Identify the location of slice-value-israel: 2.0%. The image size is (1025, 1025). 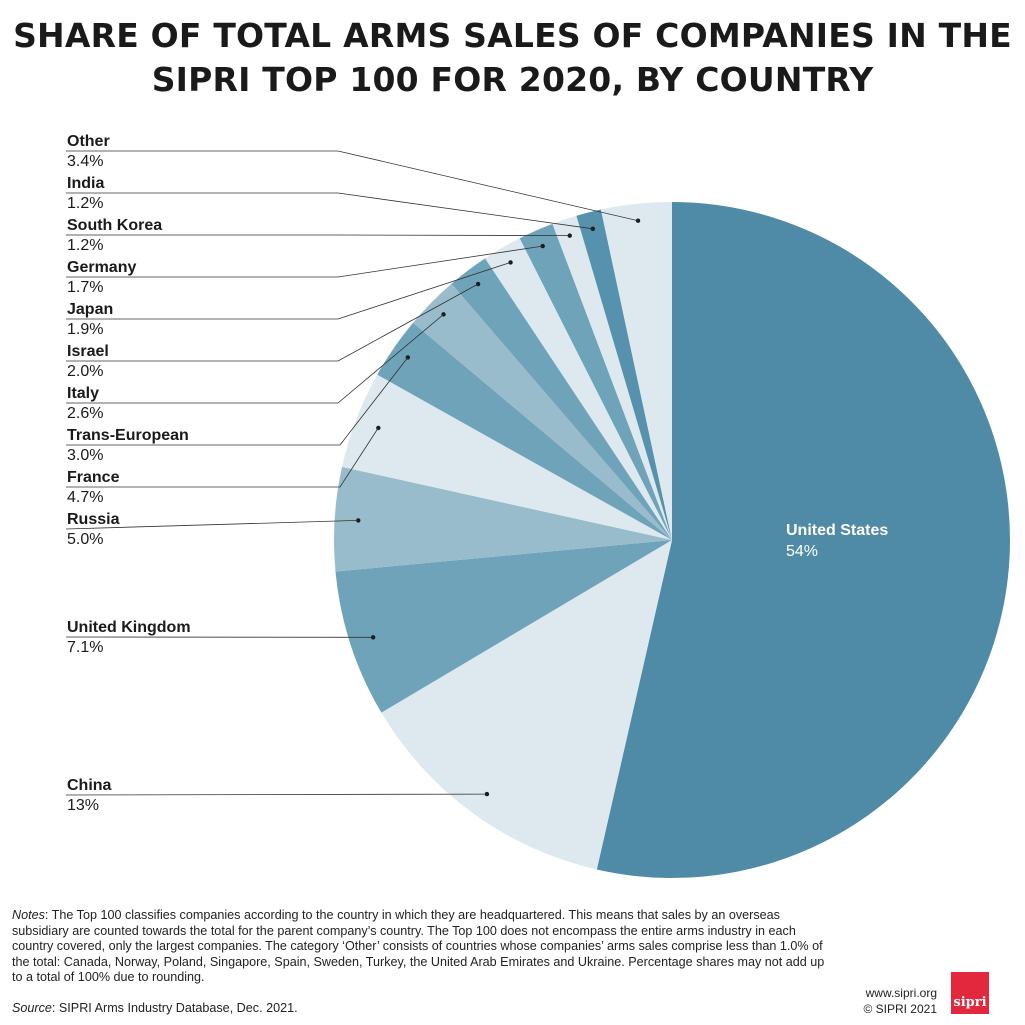
(85, 371).